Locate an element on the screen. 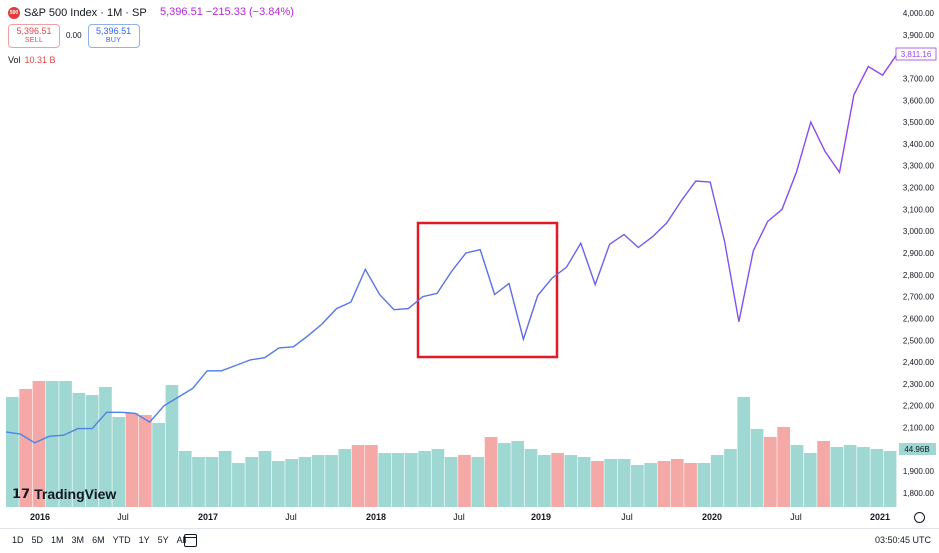 This screenshot has width=939, height=553. price-tick-label: 3,200.00 is located at coordinates (919, 188).